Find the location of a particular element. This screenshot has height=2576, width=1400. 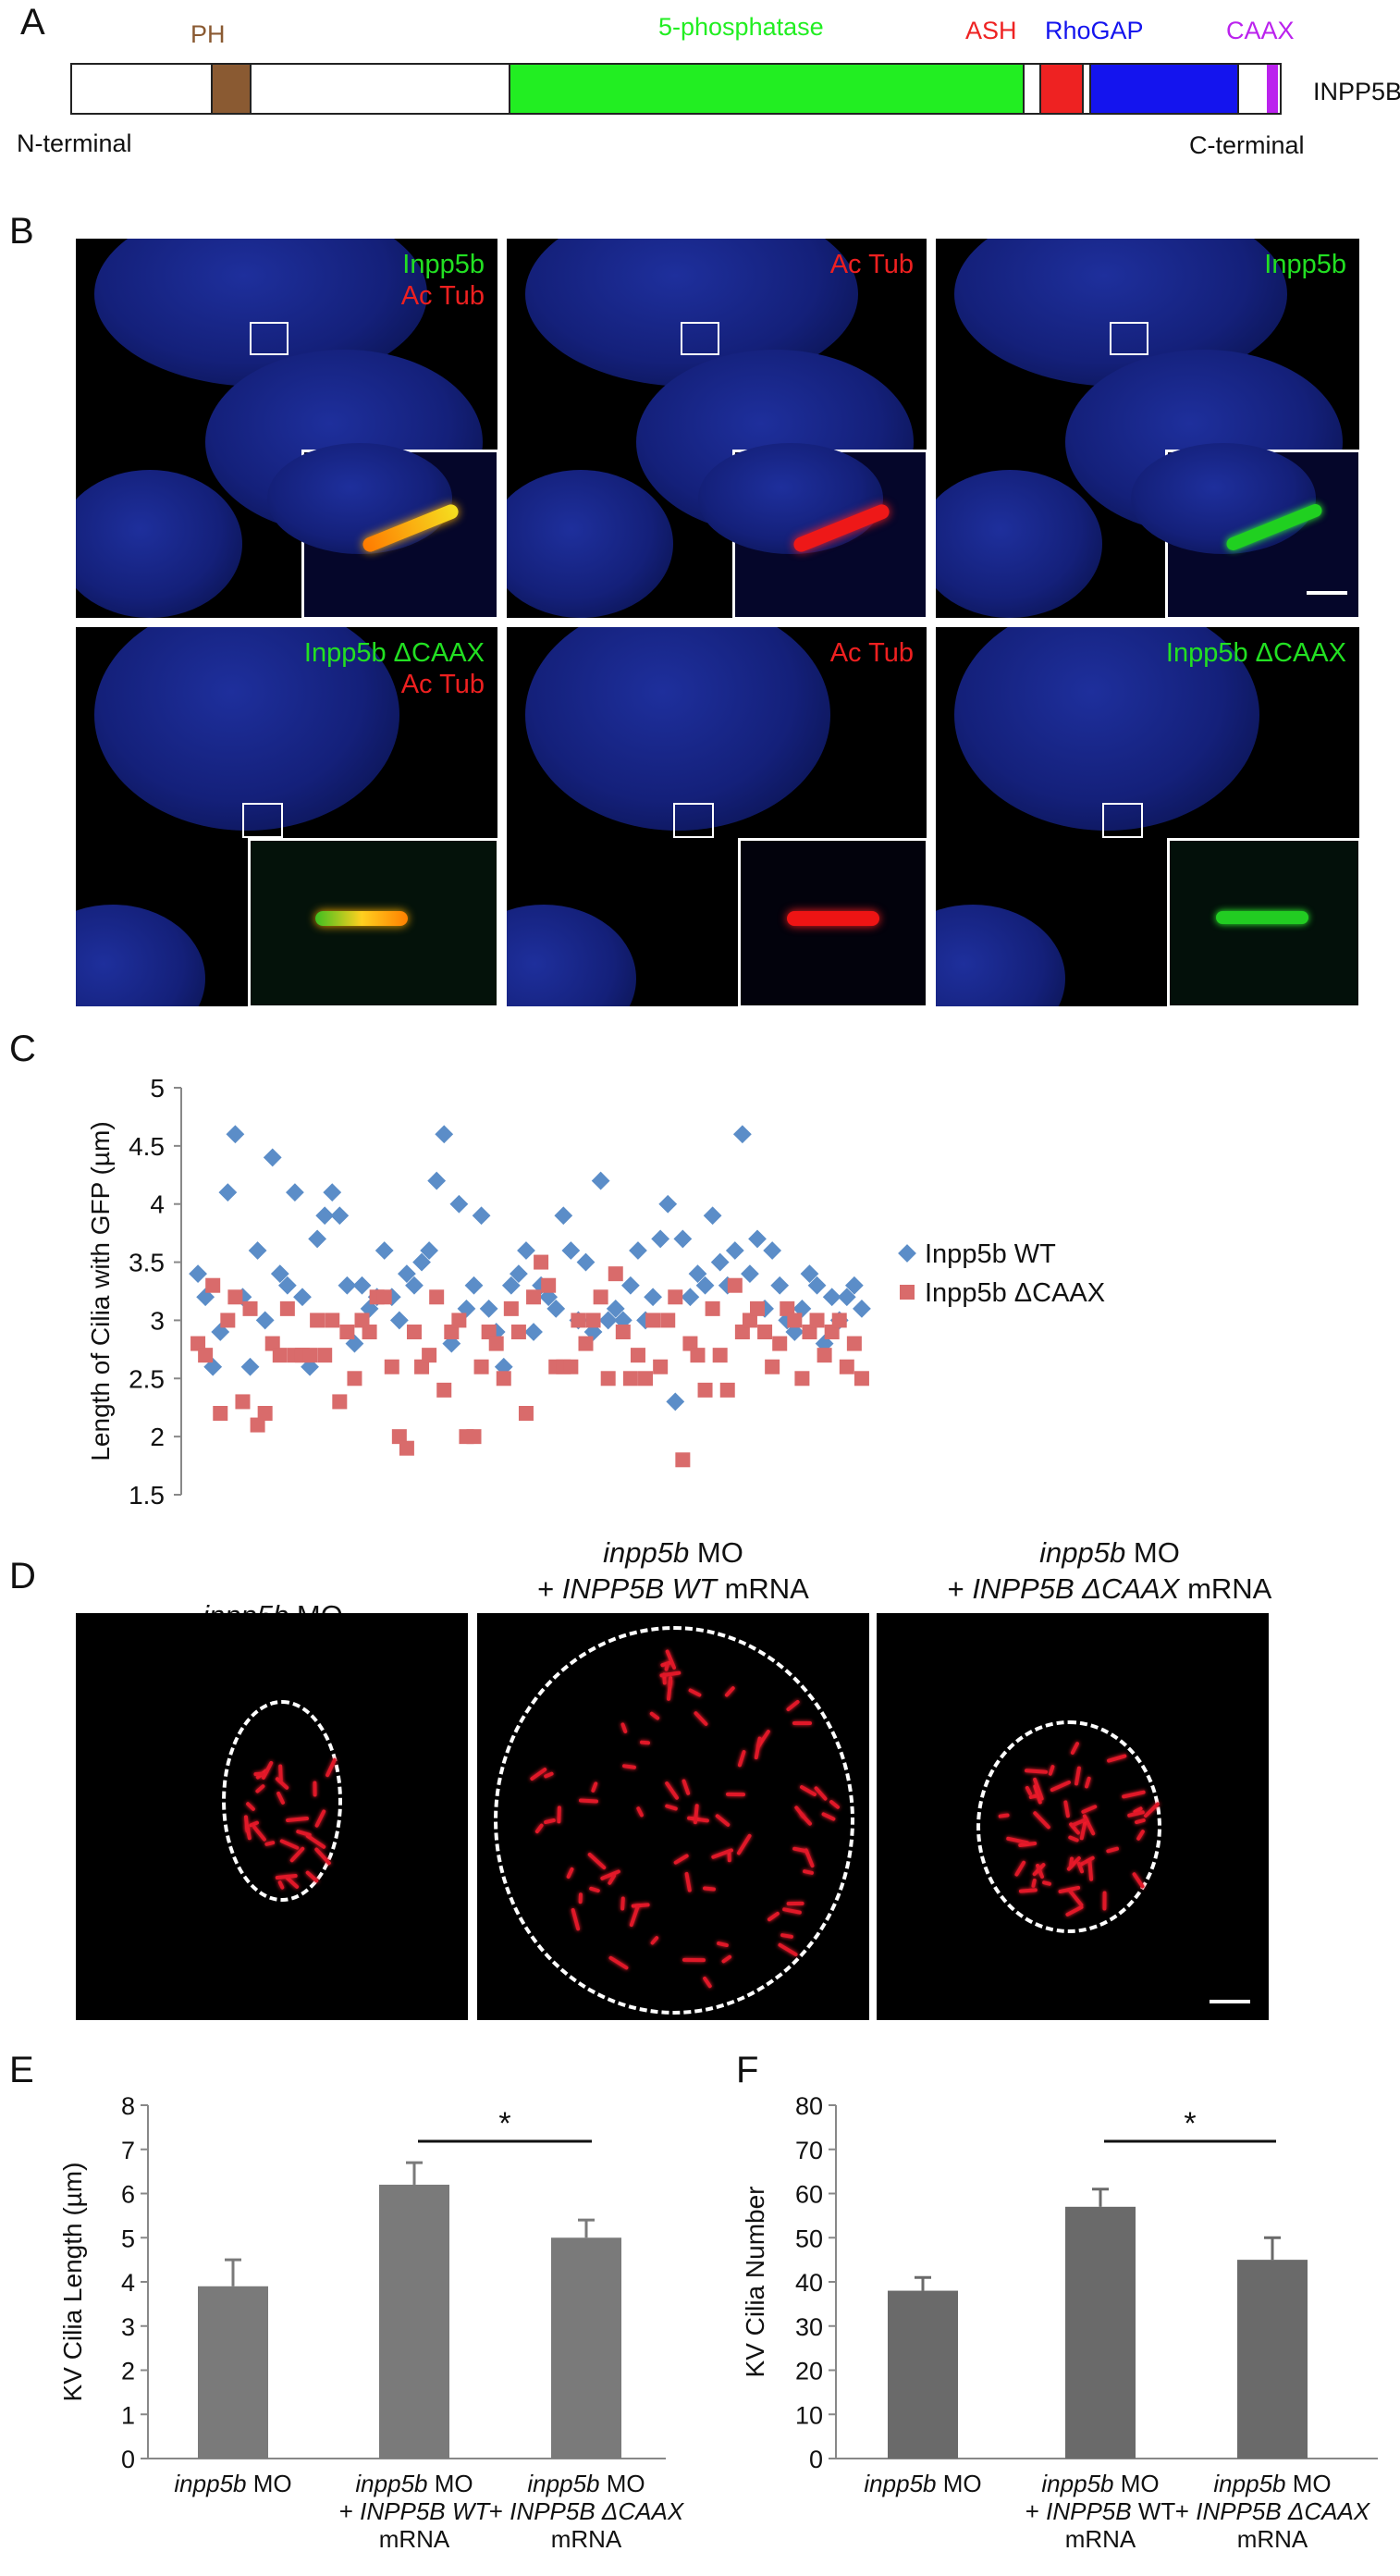

y-tick-label: 5 is located at coordinates (157, 1088).